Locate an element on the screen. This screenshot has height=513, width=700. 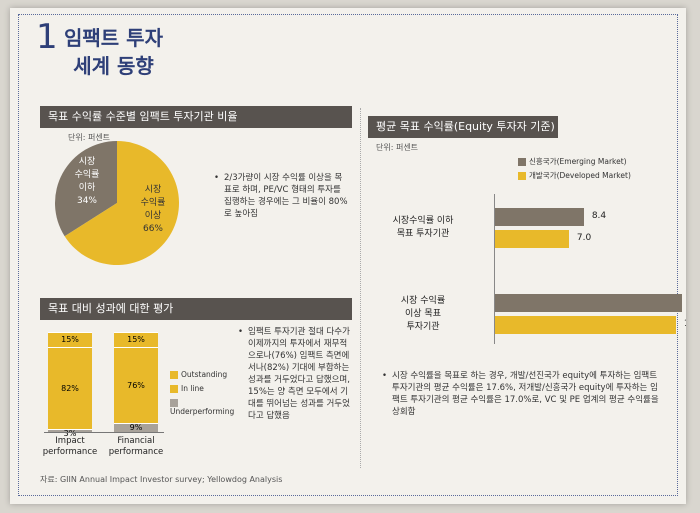
legend-swatch-in-line is located at coordinates (174, 389).